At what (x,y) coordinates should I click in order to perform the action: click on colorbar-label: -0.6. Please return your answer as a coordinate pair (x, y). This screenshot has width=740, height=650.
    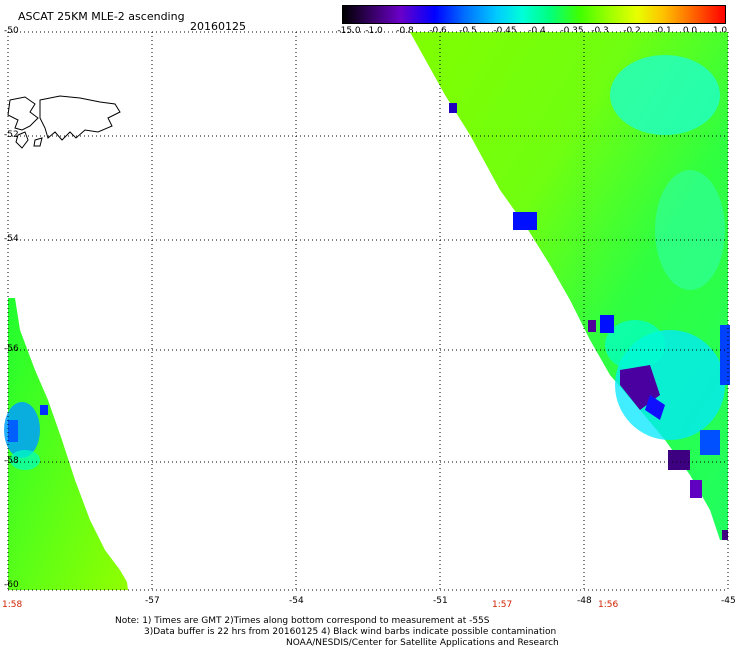
    Looking at the image, I should click on (438, 31).